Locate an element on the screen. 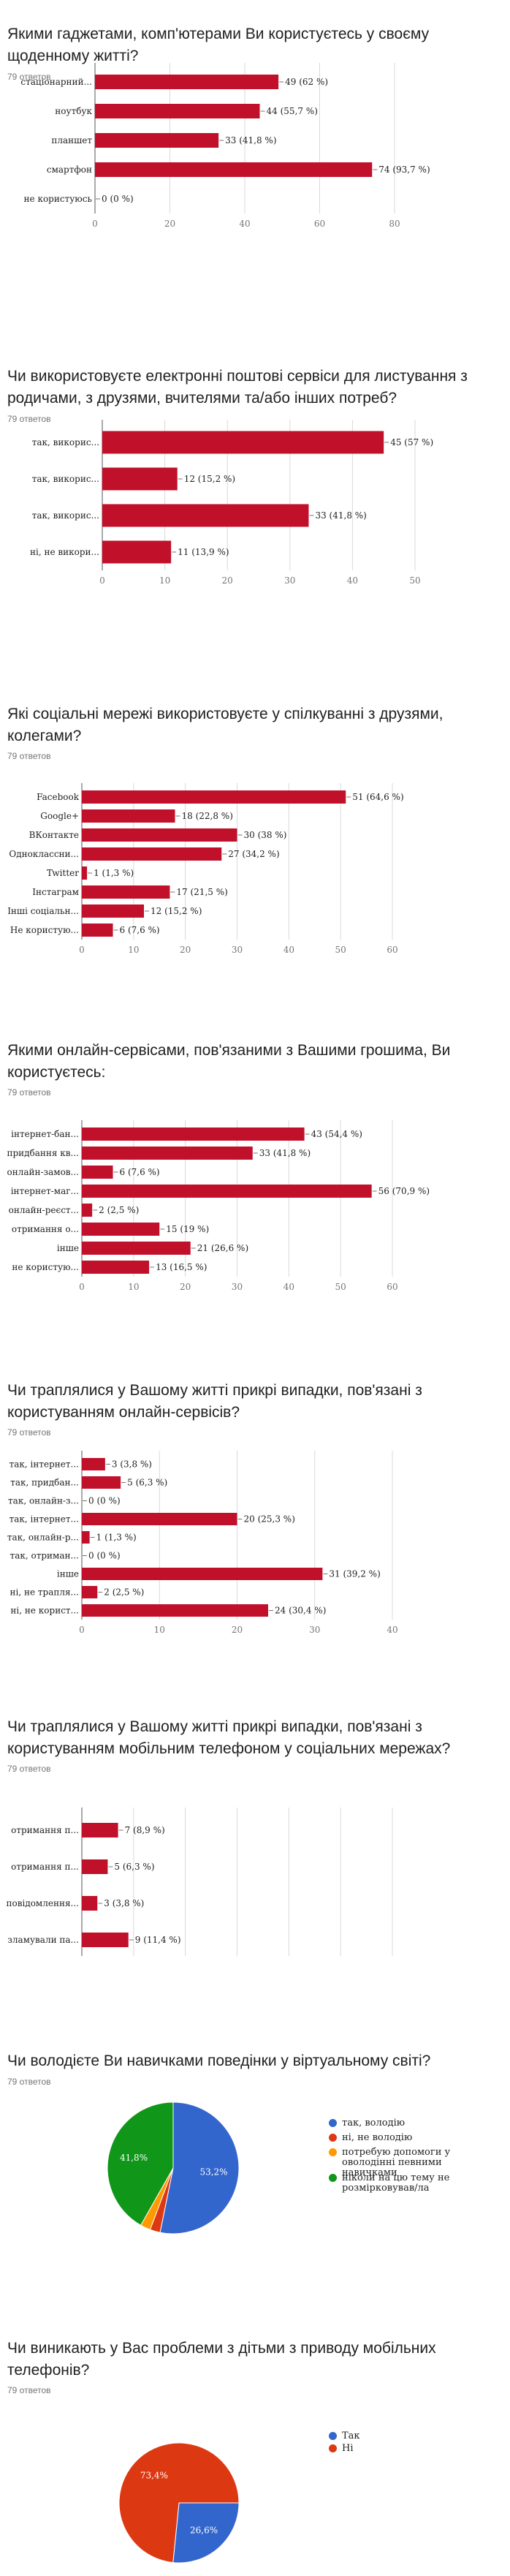  value-label: 56 (70,9 %) is located at coordinates (404, 1191).